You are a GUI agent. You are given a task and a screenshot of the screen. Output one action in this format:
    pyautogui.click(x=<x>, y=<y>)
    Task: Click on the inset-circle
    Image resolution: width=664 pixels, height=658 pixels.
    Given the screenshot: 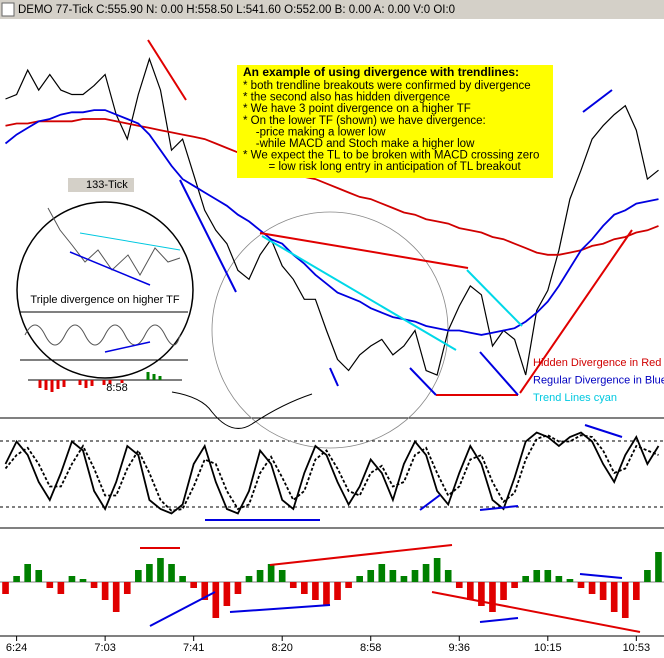 What is the action you would take?
    pyautogui.click(x=105, y=290)
    